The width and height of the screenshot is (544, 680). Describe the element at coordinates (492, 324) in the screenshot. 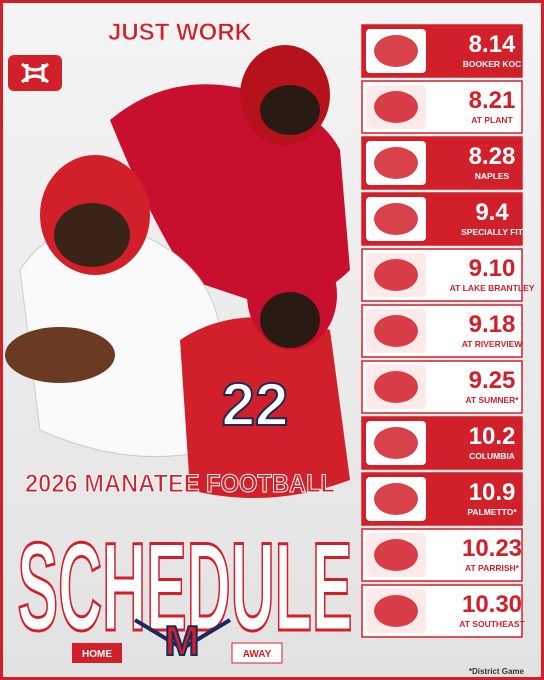

I see `game-date: 9.18` at that location.